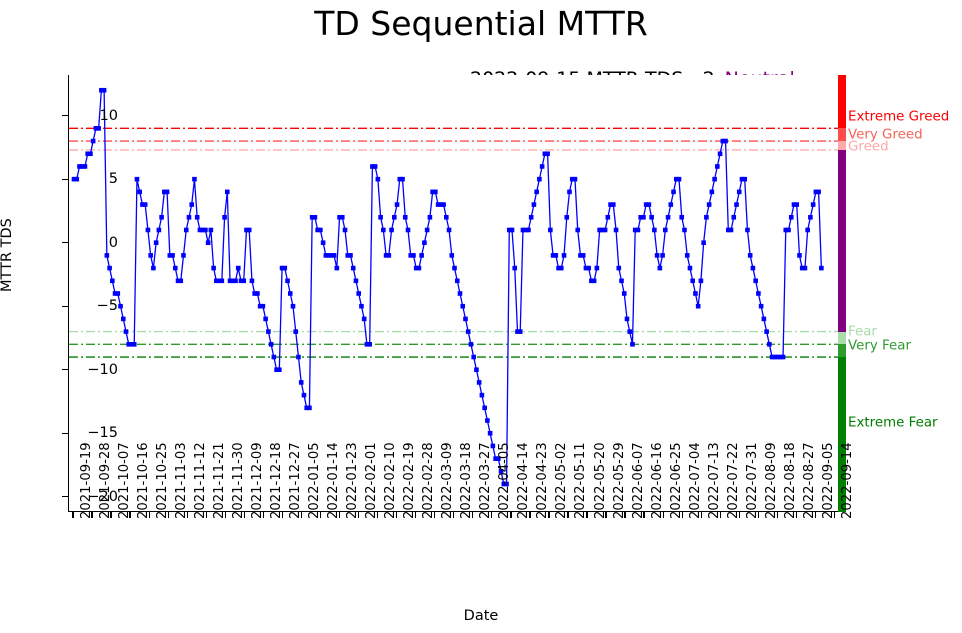 The image size is (962, 633). Describe the element at coordinates (524, 480) in the screenshot. I see `x-axis-tick-label: 2022-04-14` at that location.